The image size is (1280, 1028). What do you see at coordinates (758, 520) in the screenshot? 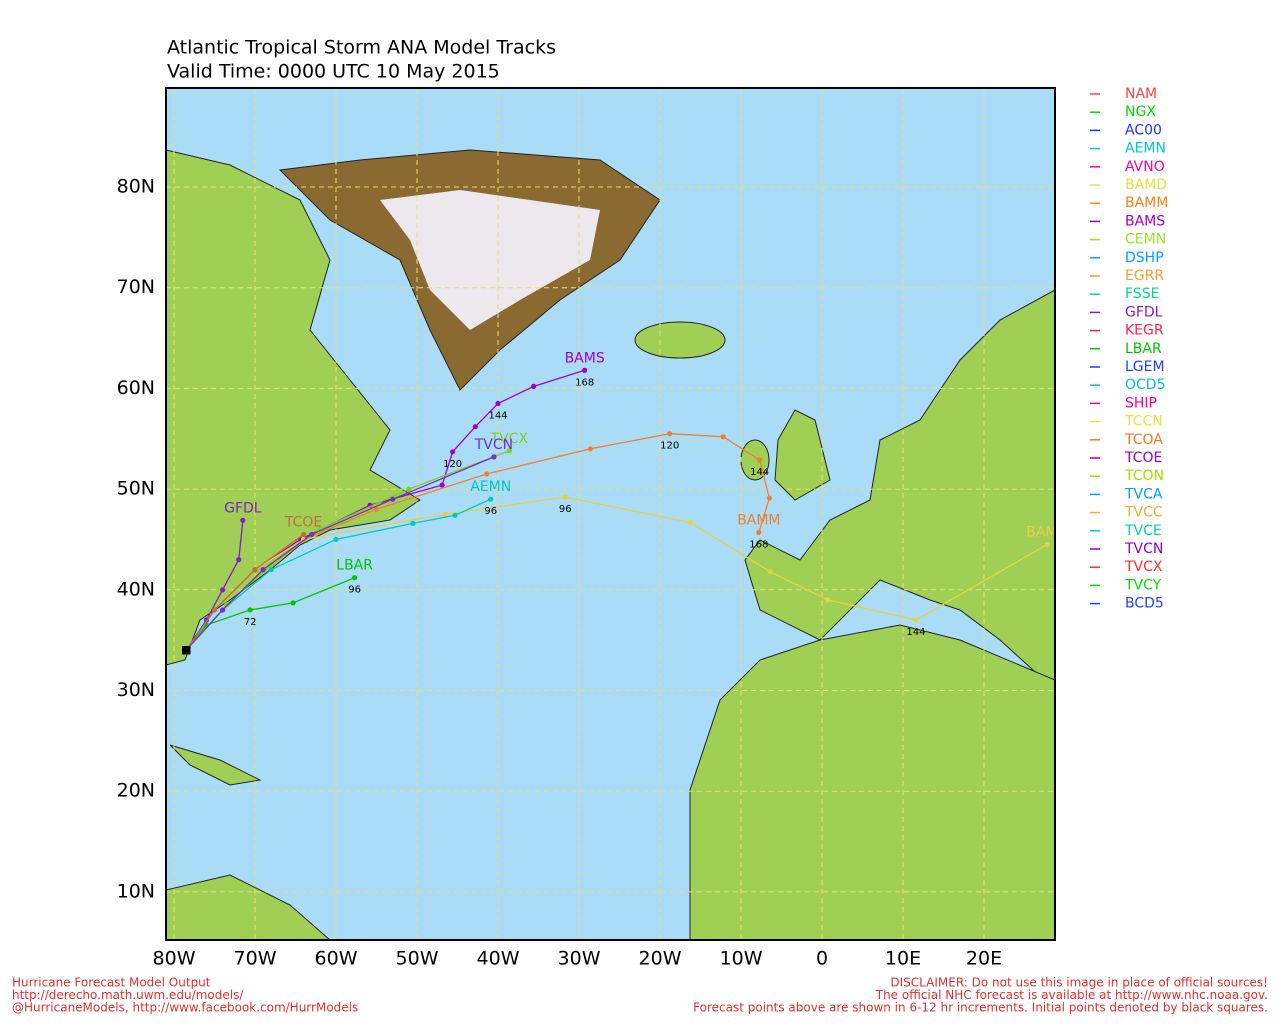
I see `track-label: BAMM` at bounding box center [758, 520].